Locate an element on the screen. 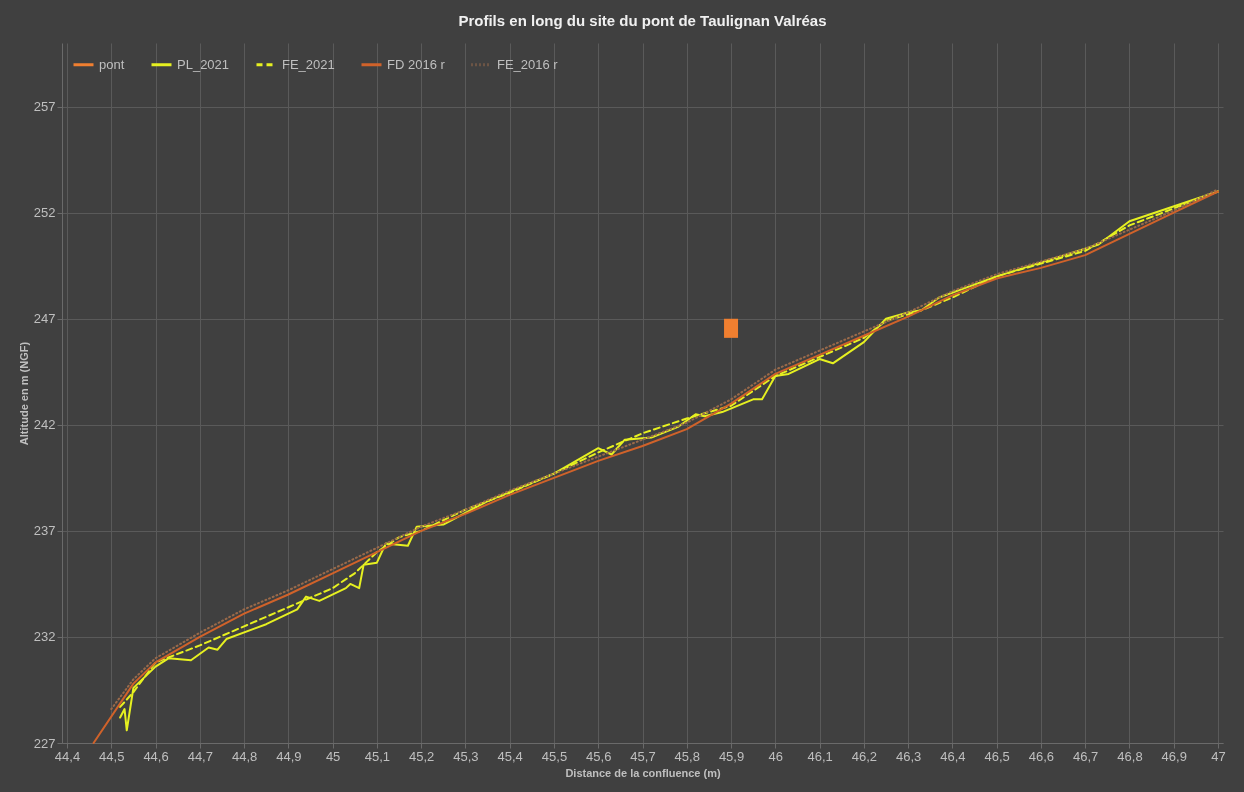 The width and height of the screenshot is (1244, 792). x-tick-label: 45,7 is located at coordinates (643, 756).